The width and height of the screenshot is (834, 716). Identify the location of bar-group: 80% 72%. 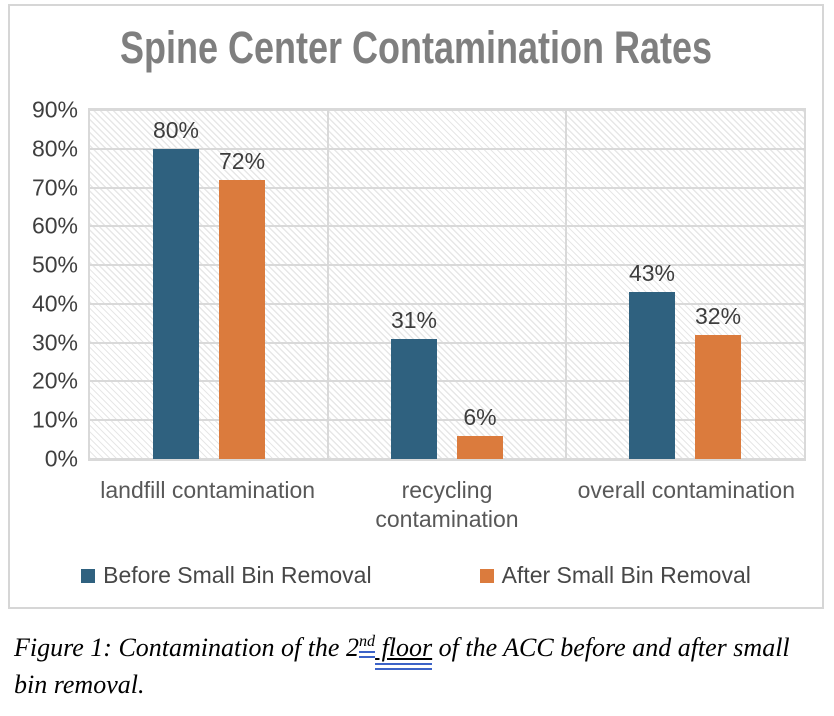
(209, 284).